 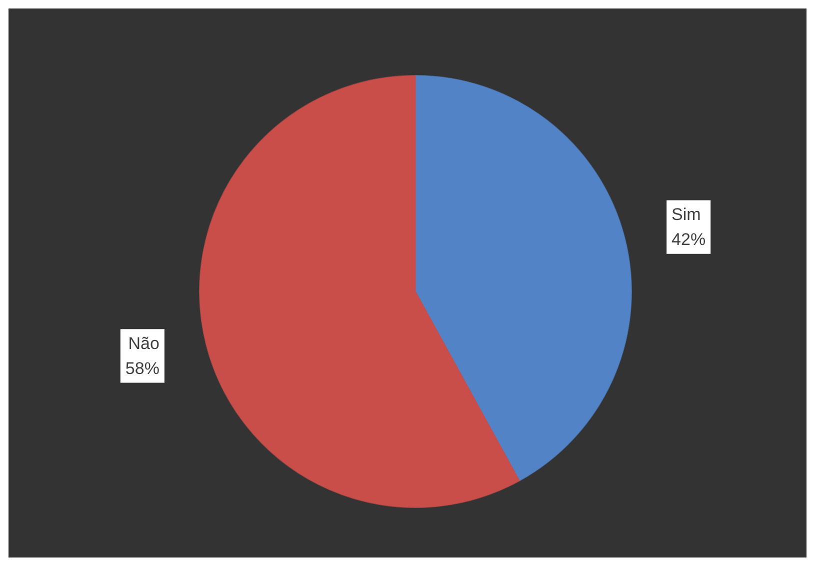 I want to click on slice-label: Não, so click(x=144, y=344).